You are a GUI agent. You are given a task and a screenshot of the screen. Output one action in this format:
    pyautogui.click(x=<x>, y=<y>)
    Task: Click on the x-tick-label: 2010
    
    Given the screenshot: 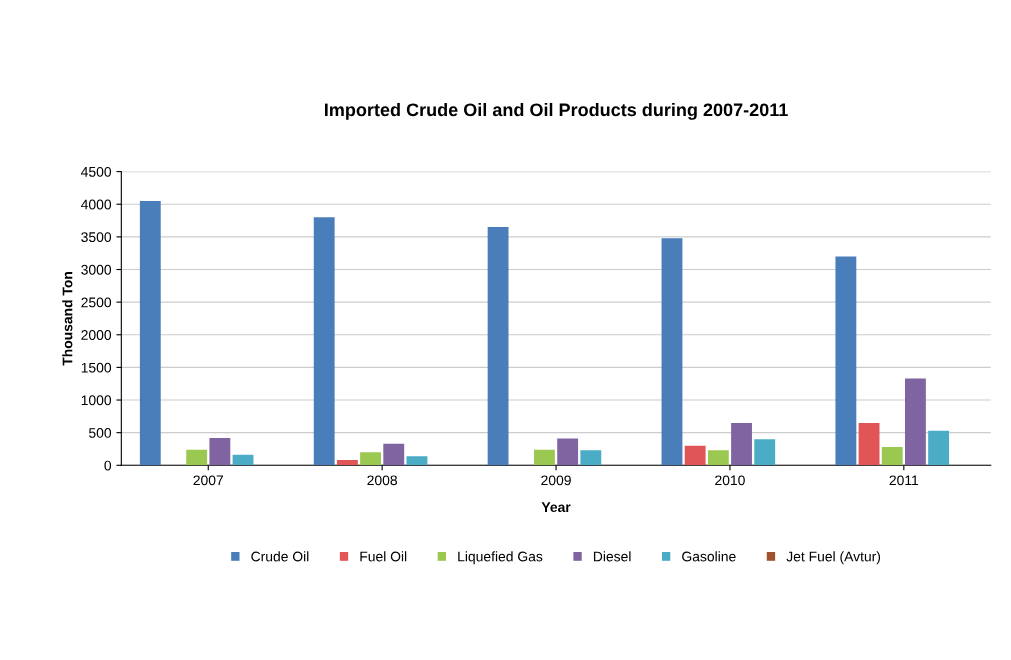 What is the action you would take?
    pyautogui.click(x=730, y=480)
    